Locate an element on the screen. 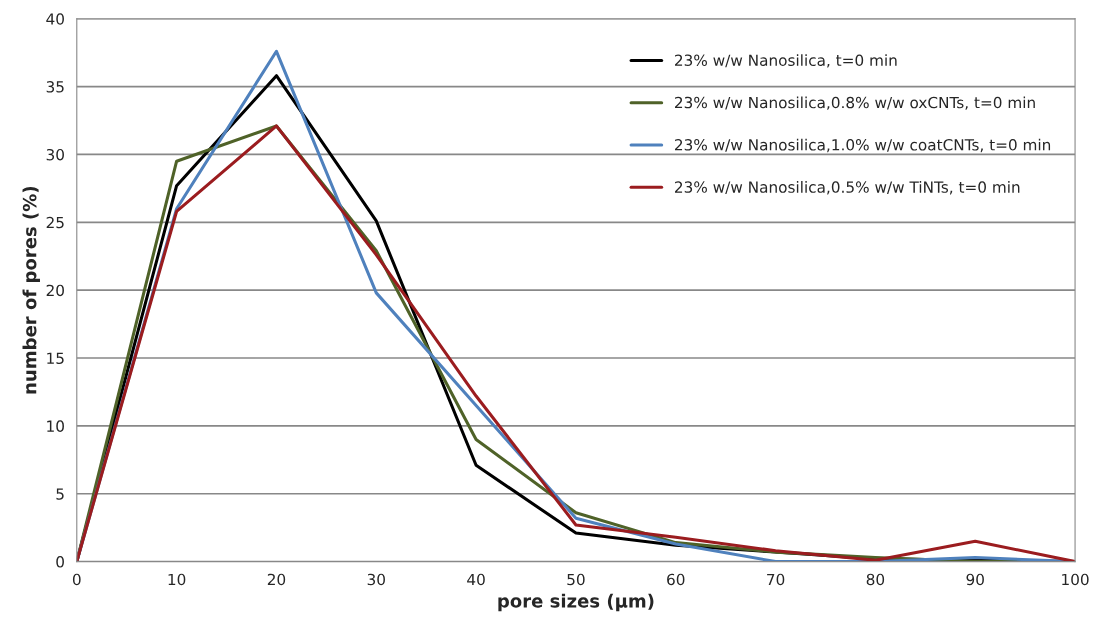  y-tick-label: 10 is located at coordinates (55, 426).